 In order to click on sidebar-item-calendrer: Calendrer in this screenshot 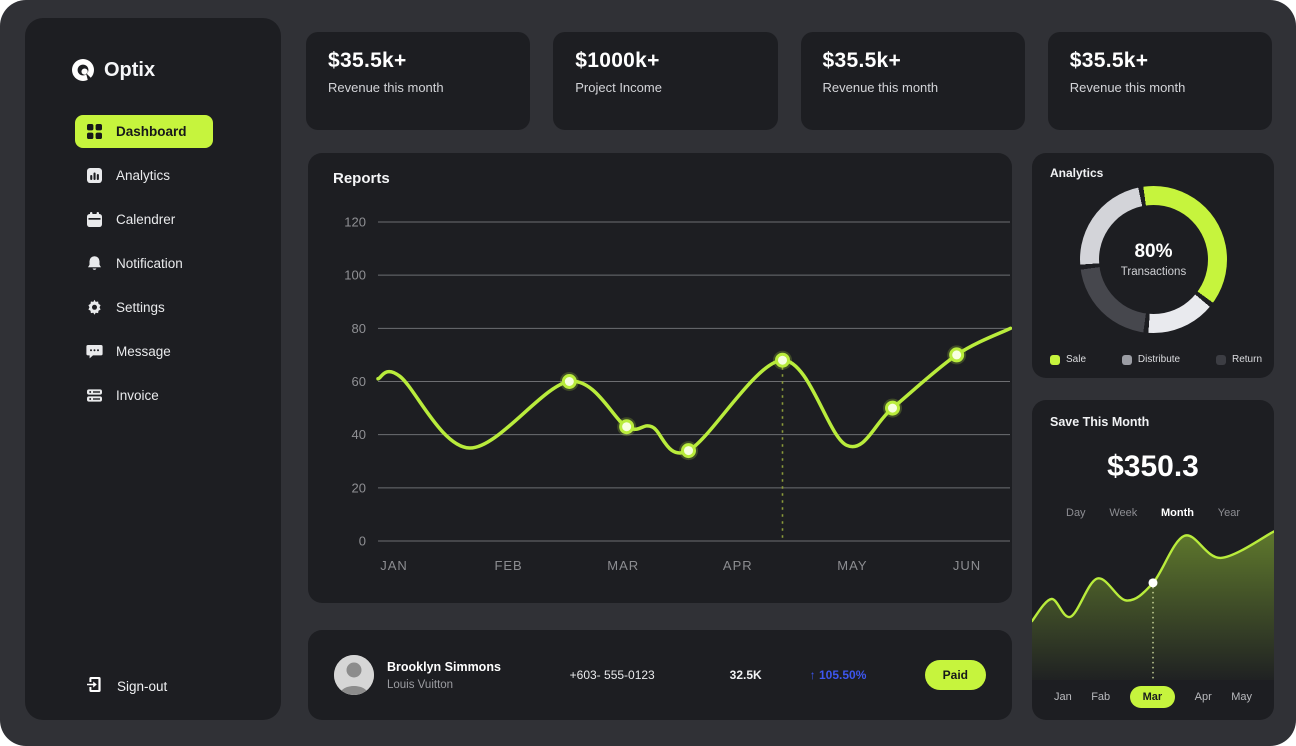, I will do `click(144, 219)`.